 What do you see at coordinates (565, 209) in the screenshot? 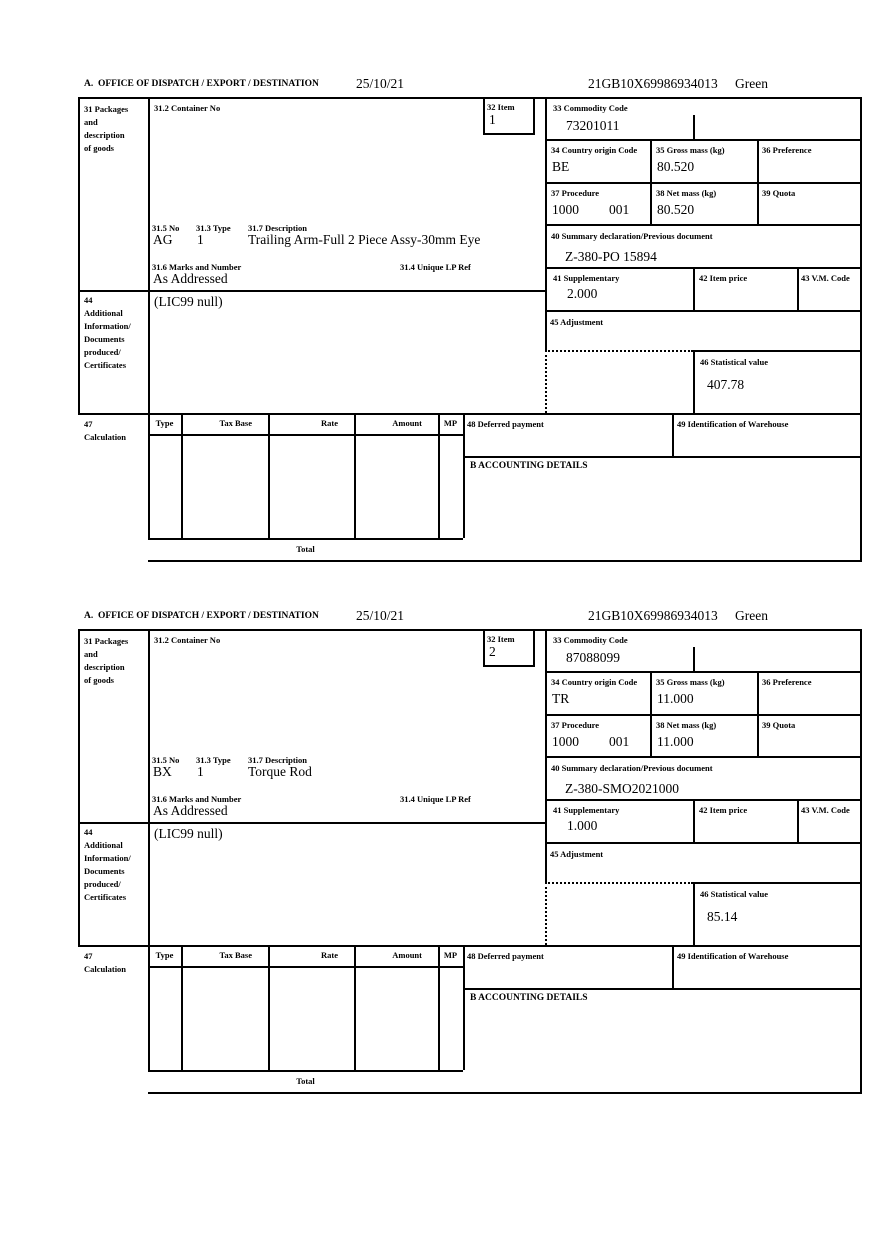
I see `procedure-value: 1000` at bounding box center [565, 209].